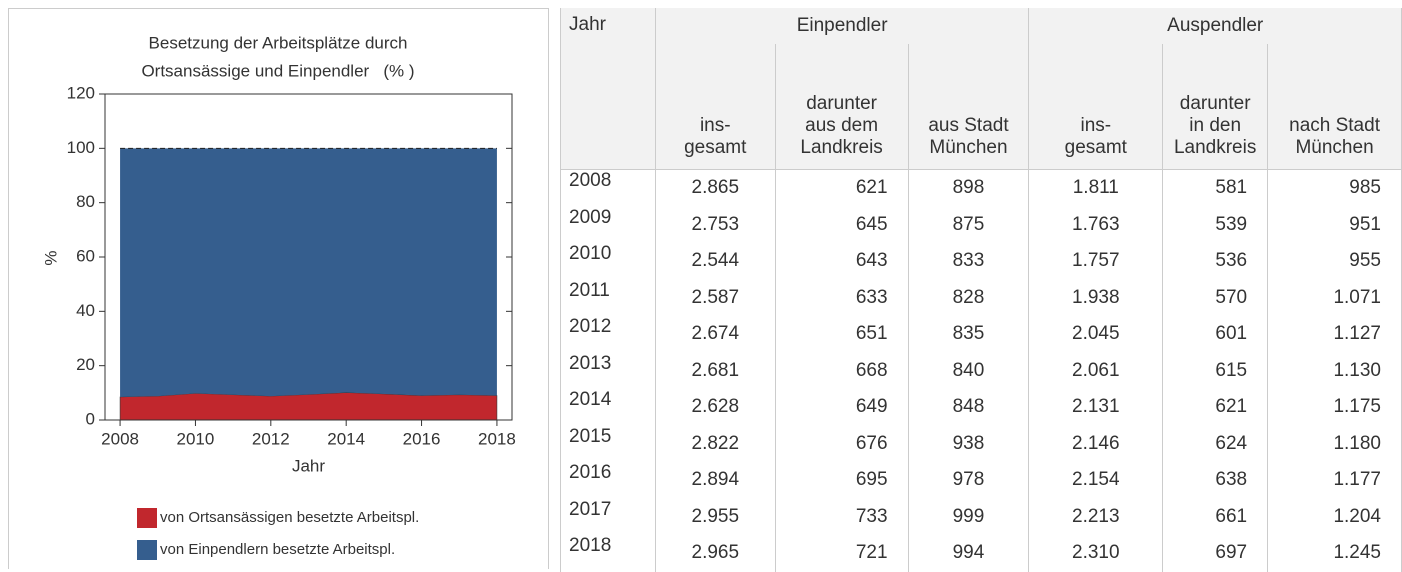 The image size is (1402, 572). Describe the element at coordinates (85, 201) in the screenshot. I see `y-tick-label: 80` at that location.